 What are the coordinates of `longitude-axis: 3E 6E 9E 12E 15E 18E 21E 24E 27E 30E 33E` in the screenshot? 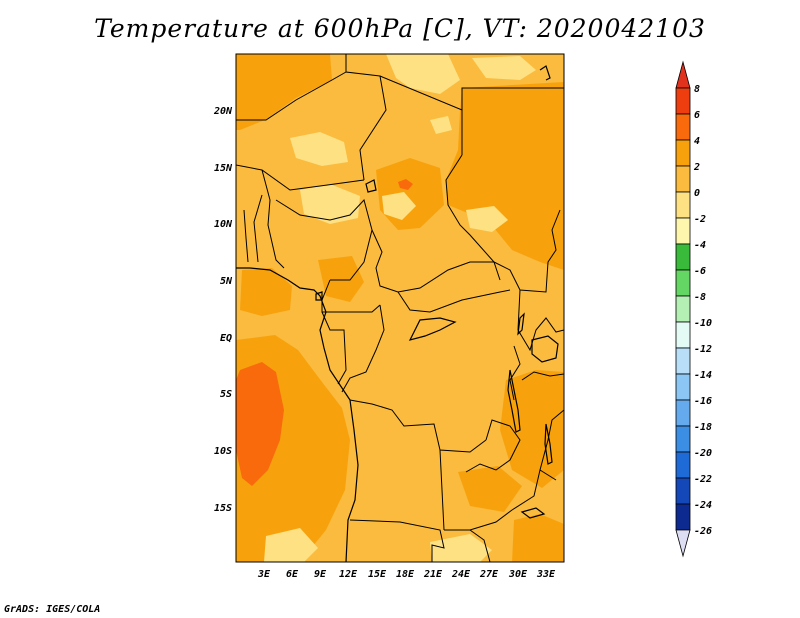 It's located at (406, 574).